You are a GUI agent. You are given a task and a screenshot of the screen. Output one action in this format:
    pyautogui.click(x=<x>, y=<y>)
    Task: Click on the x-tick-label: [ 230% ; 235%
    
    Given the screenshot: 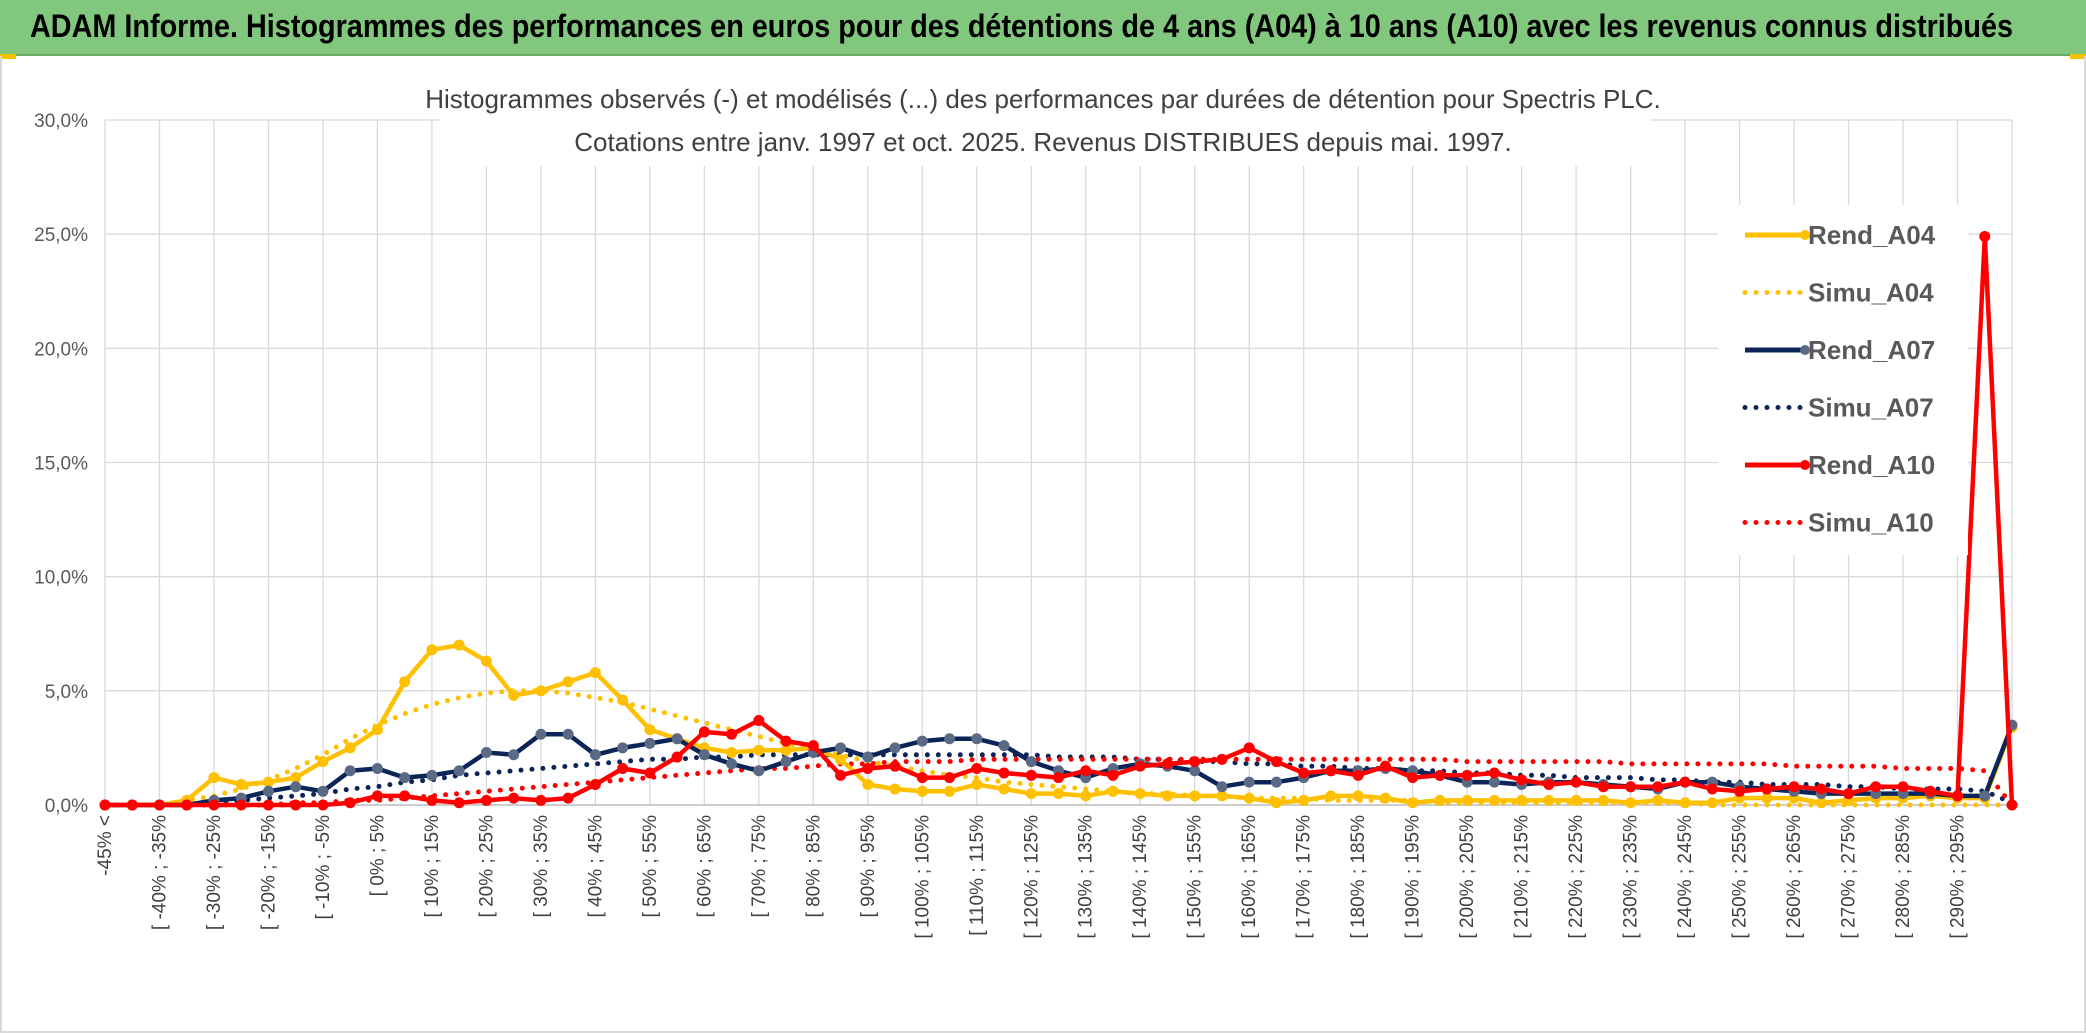 What is the action you would take?
    pyautogui.click(x=1631, y=877)
    